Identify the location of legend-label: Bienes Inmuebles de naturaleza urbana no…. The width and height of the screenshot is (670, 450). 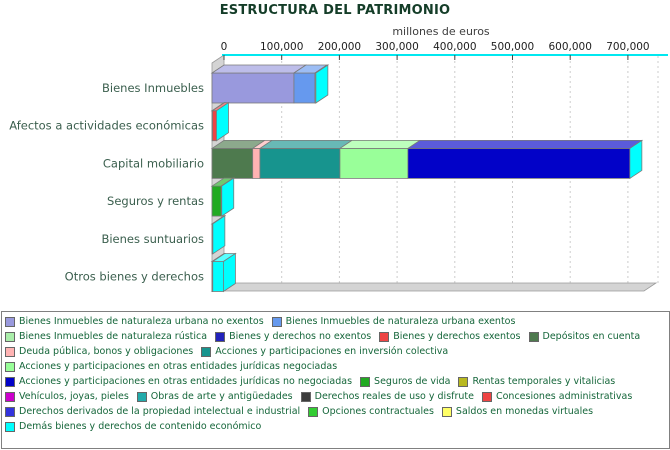
(141, 321).